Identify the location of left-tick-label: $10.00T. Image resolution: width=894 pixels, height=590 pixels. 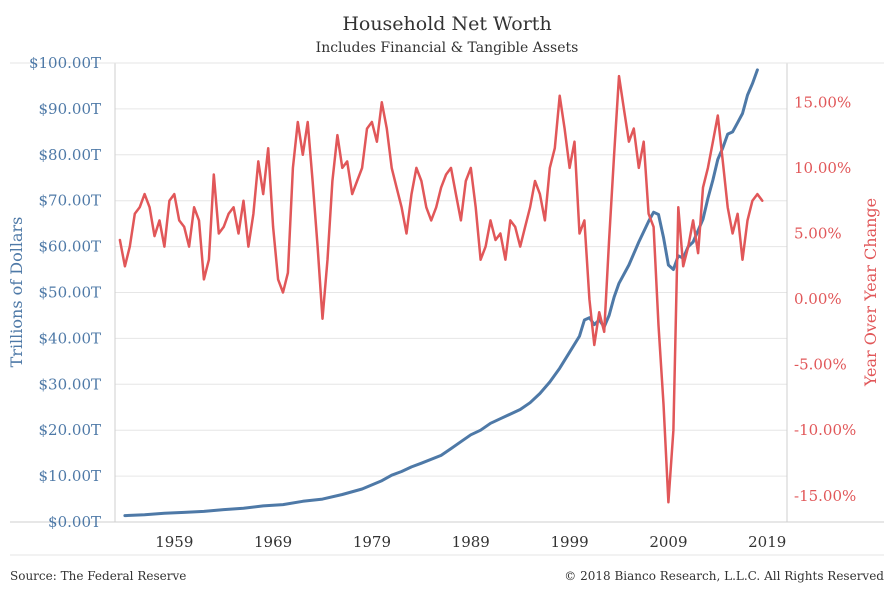
(70, 476).